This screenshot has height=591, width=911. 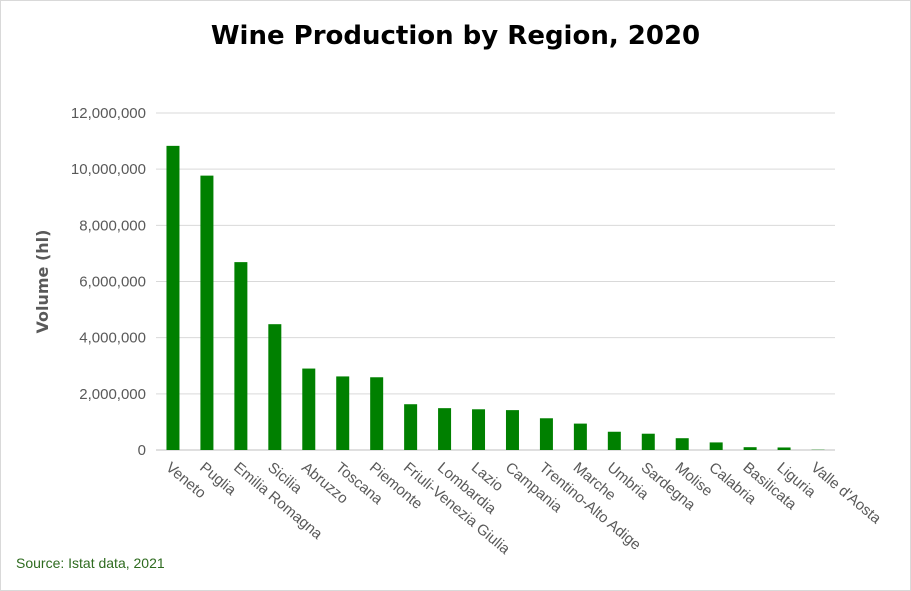 I want to click on y-tick-label: 12,000,000, so click(x=108, y=113).